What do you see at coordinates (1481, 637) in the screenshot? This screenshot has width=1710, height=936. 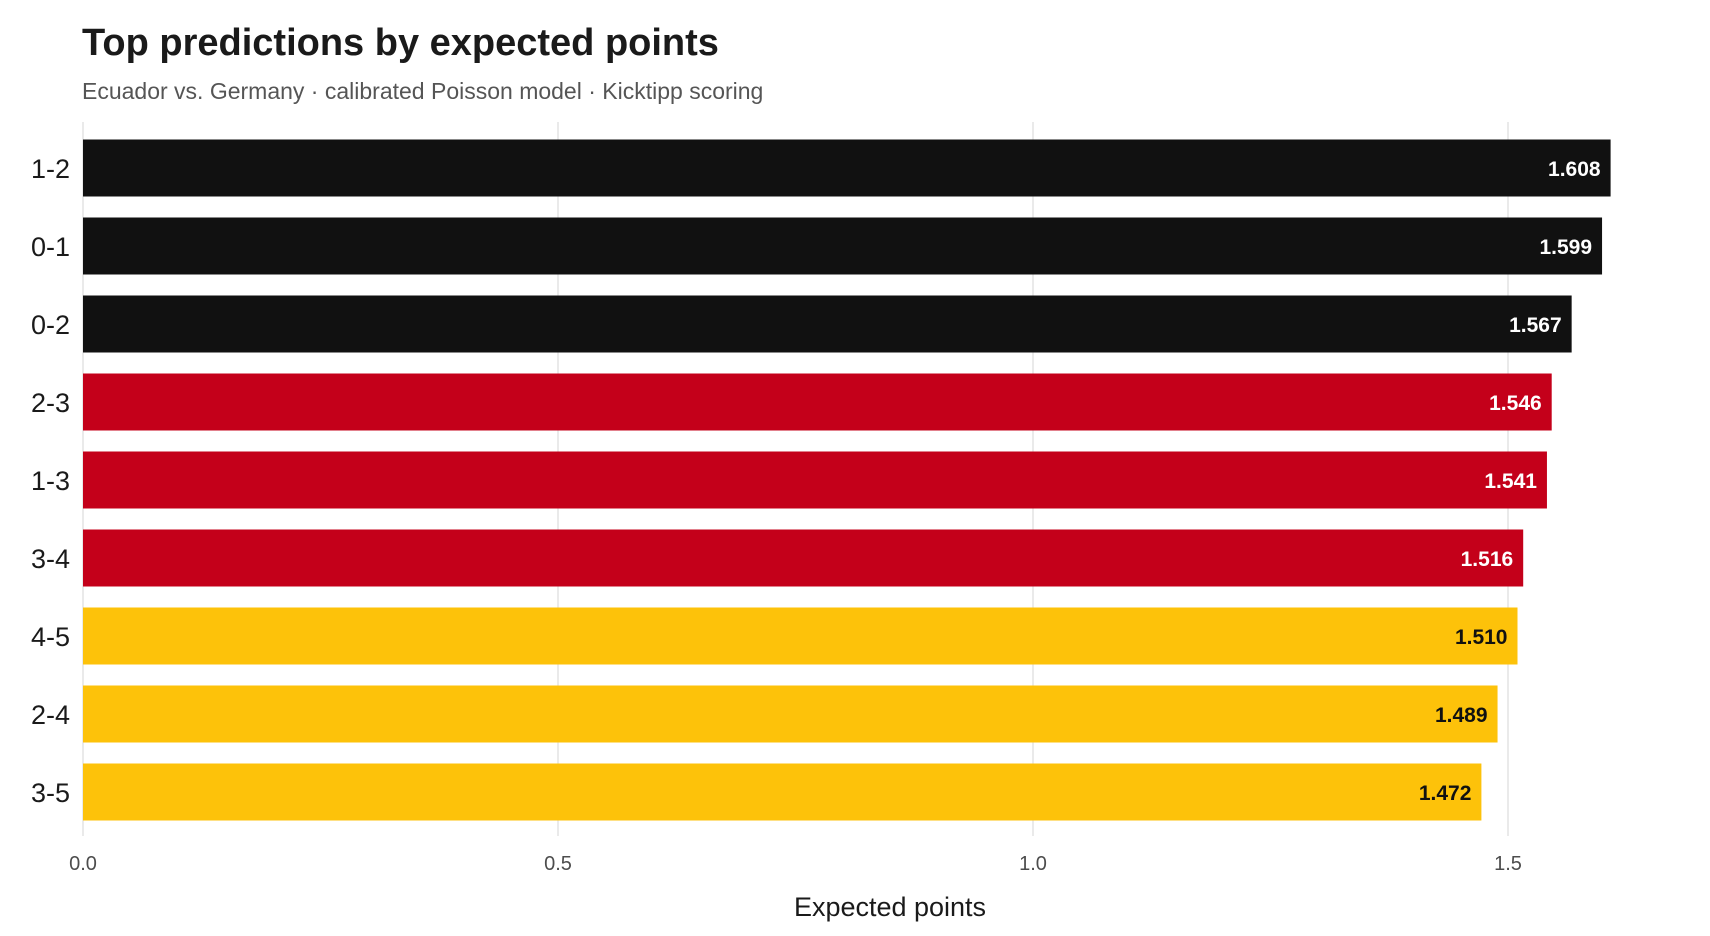 I see `value-label: 1.510` at bounding box center [1481, 637].